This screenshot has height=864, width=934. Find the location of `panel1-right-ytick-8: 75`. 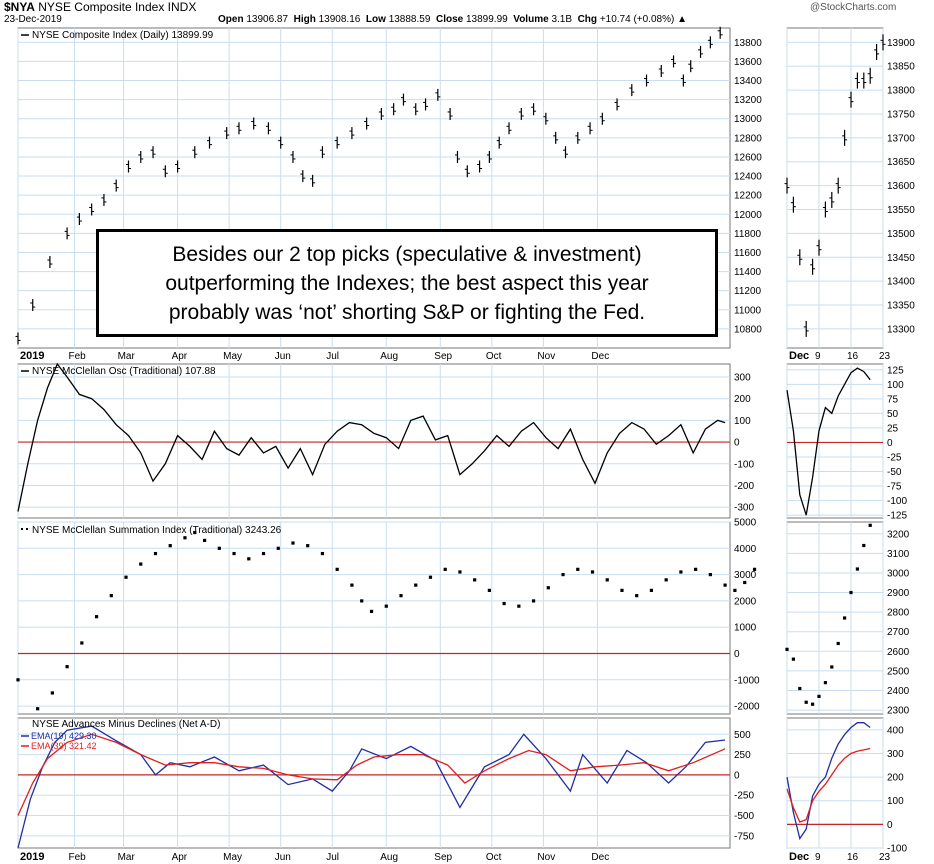

panel1-right-ytick-8: 75 is located at coordinates (893, 399).